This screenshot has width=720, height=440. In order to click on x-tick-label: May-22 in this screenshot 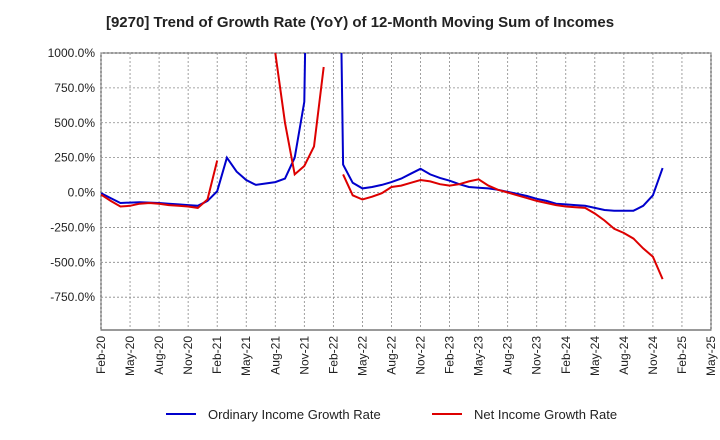, I will do `click(362, 356)`.